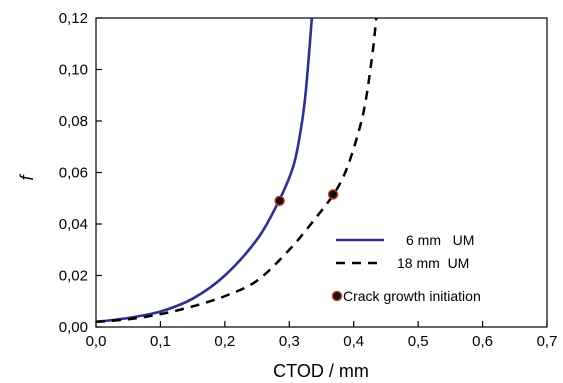  I want to click on x-tick-label: 0,2, so click(224, 341).